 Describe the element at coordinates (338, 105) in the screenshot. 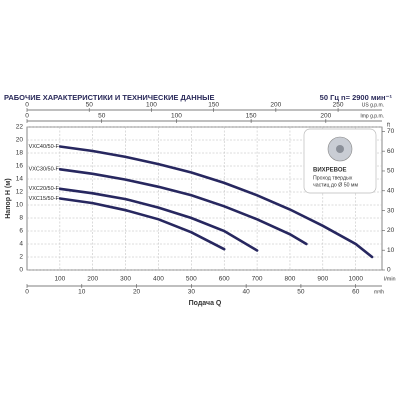

I see `tick-label: 250` at that location.